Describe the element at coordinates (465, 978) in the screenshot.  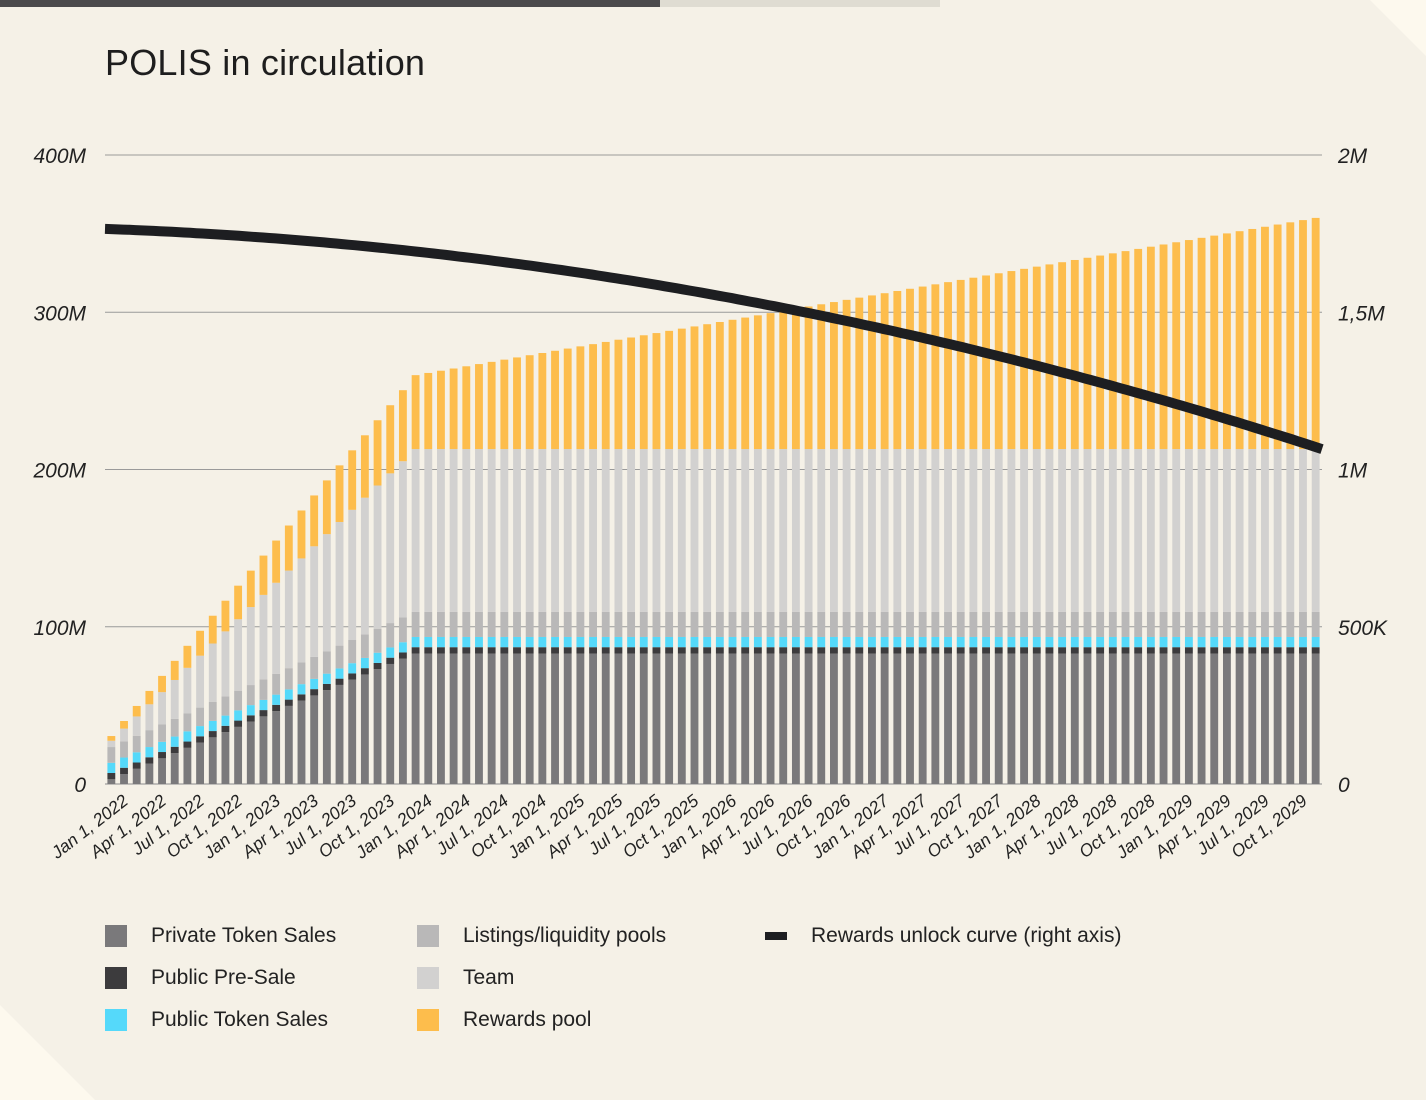
I see `legend-item: Team` at that location.